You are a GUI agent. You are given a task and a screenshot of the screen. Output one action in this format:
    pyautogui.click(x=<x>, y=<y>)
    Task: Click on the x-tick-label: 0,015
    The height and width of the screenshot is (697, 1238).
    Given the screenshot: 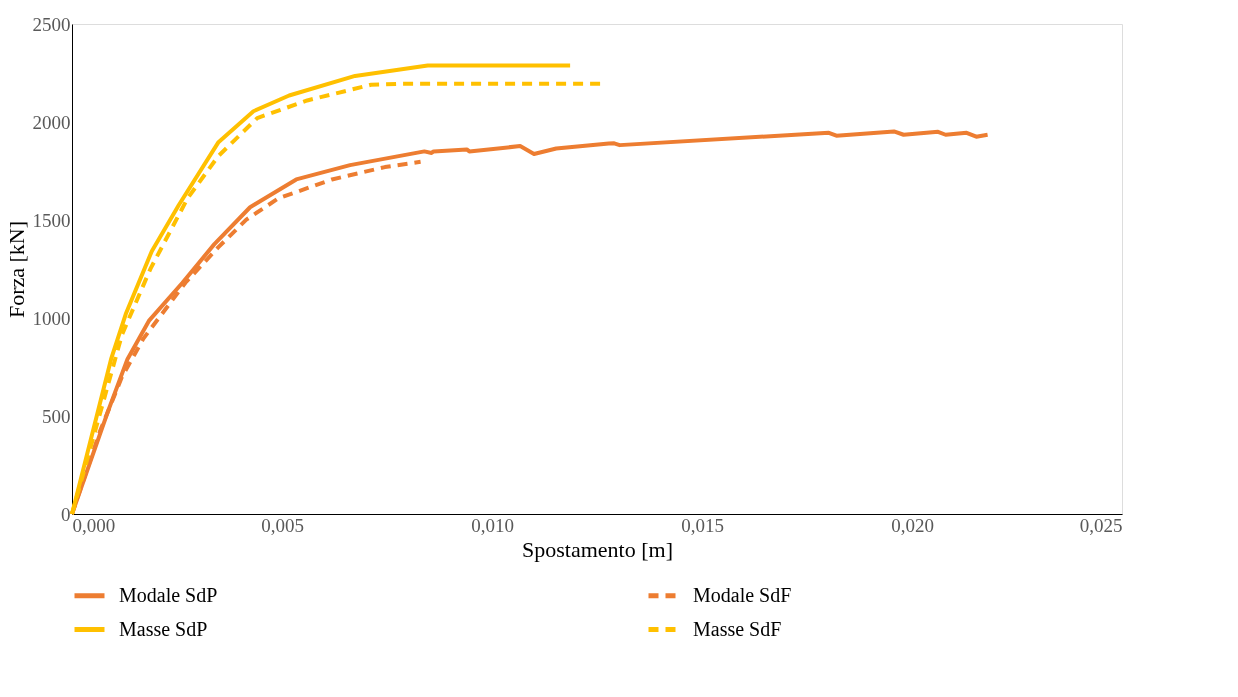 What is the action you would take?
    pyautogui.click(x=702, y=525)
    